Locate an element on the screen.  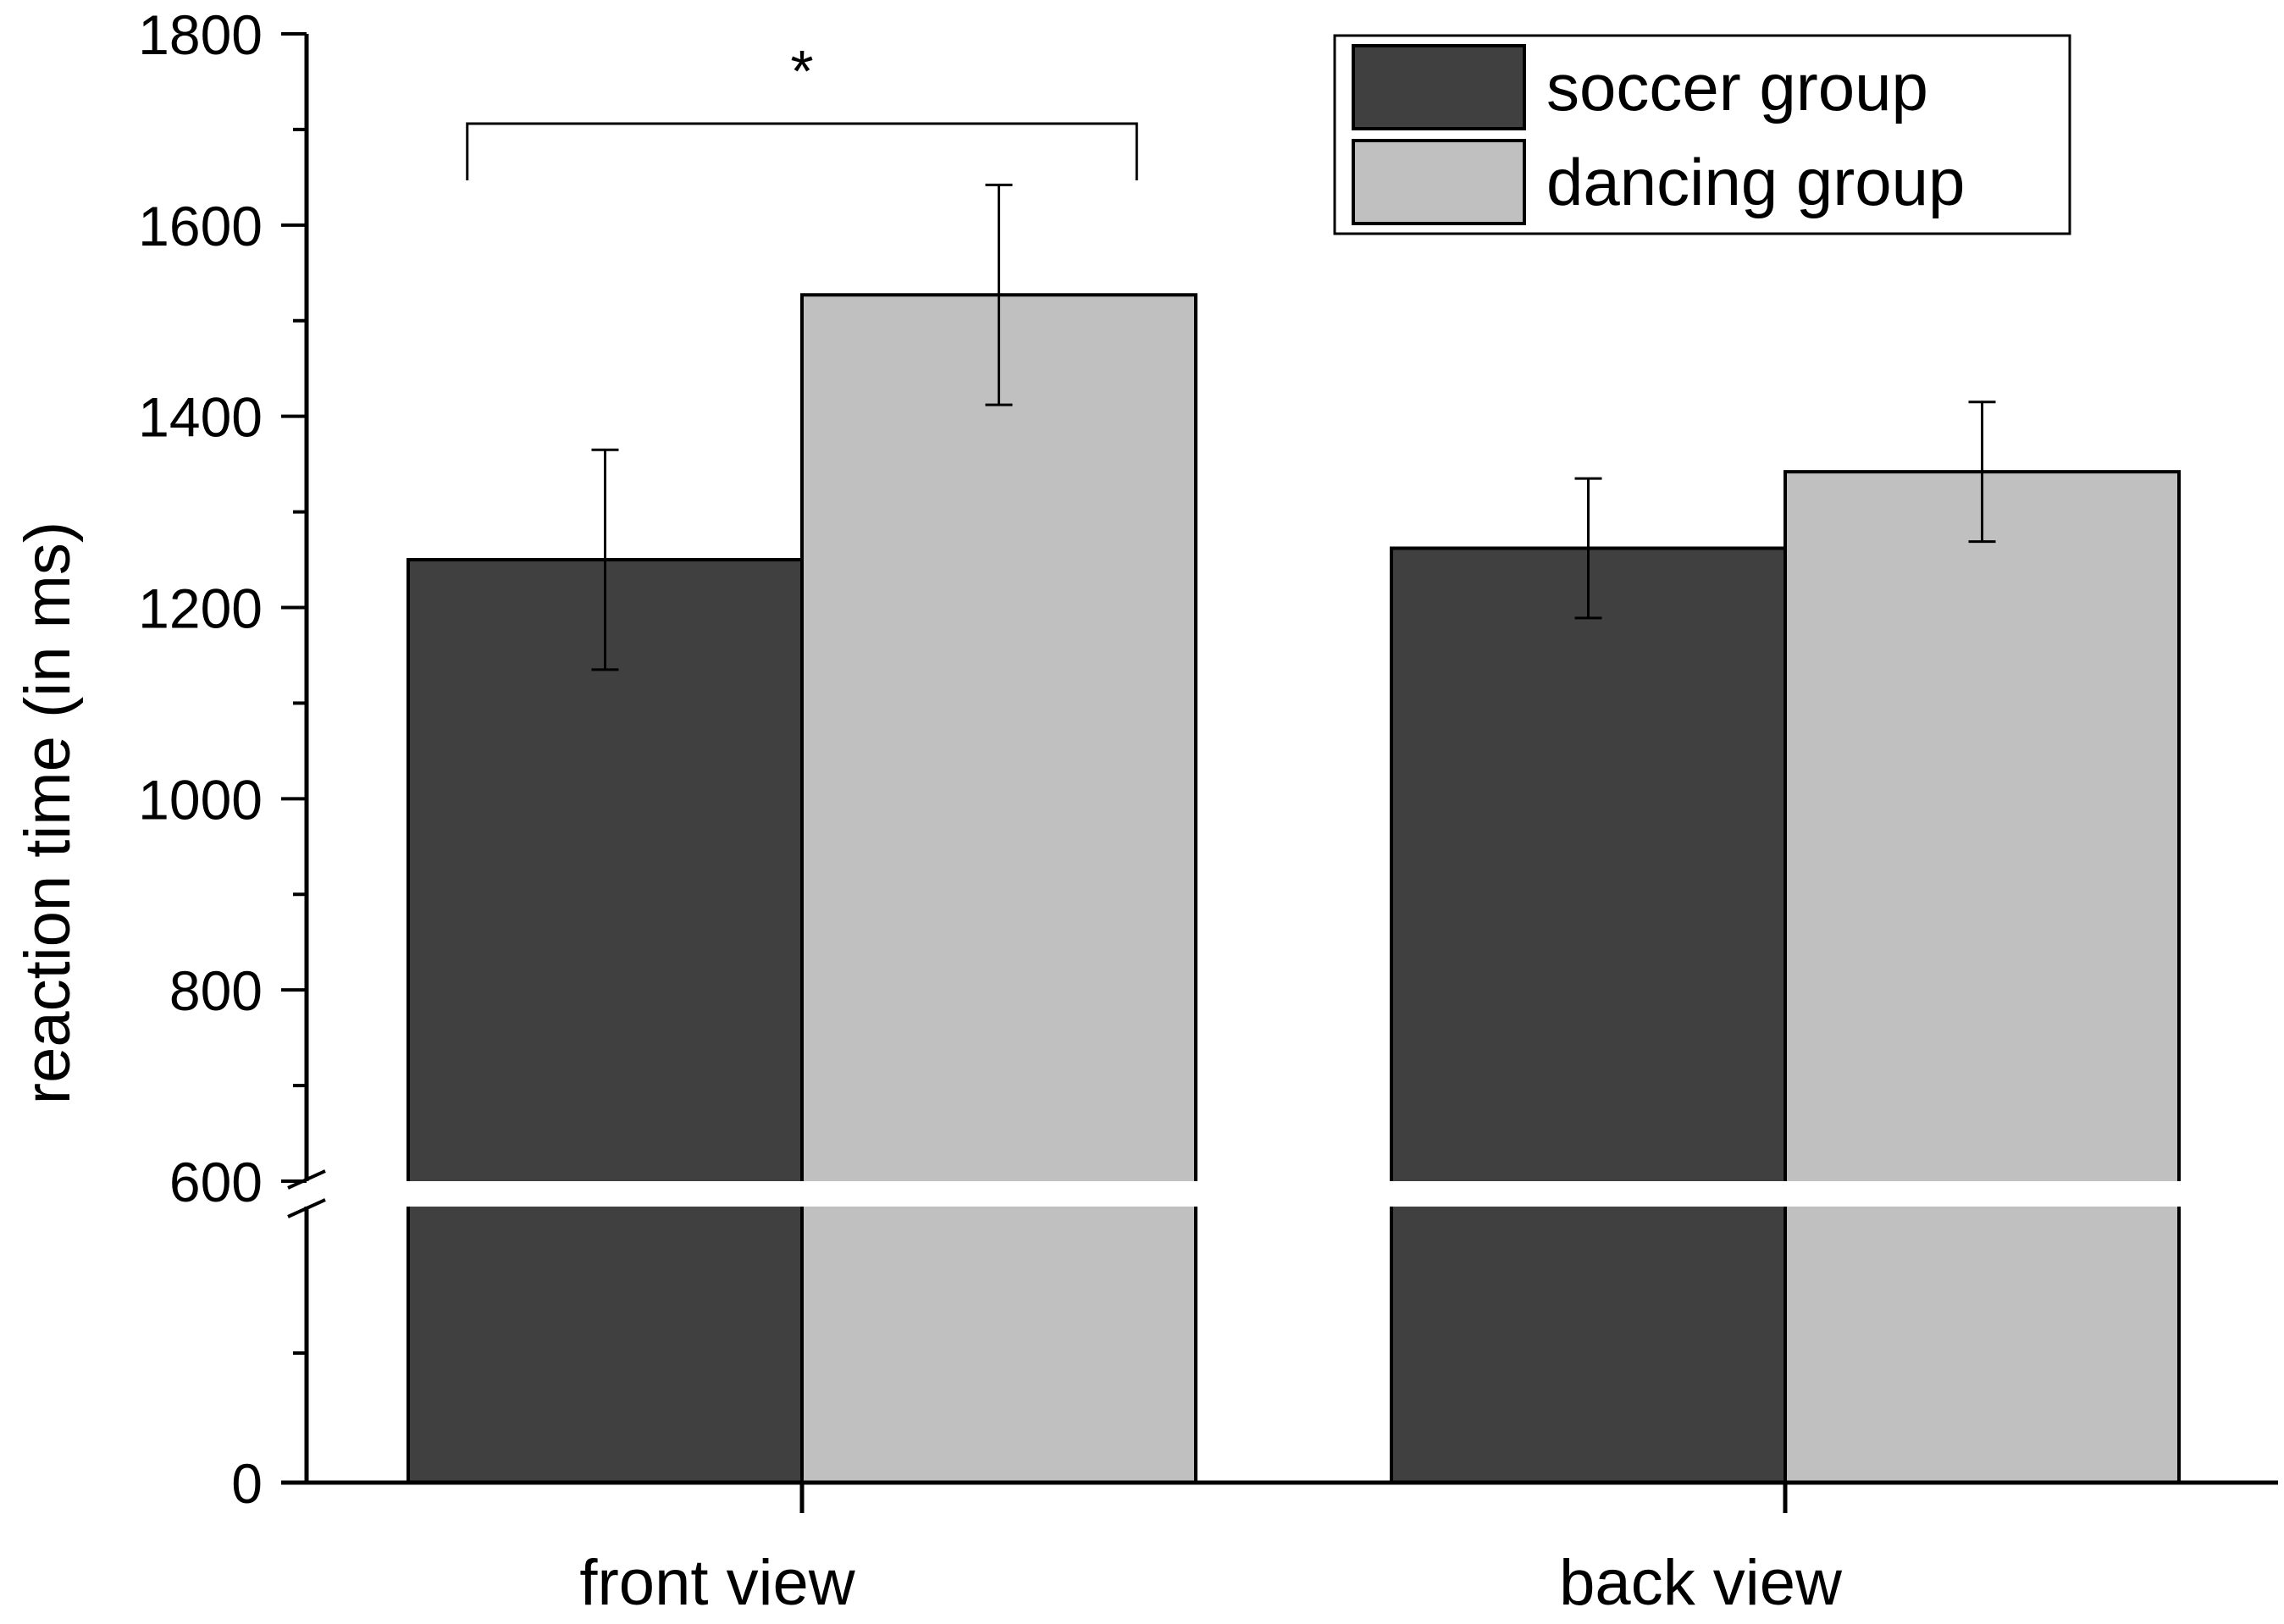
bar-soccer-group-back-view is located at coordinates (1588, 1015).